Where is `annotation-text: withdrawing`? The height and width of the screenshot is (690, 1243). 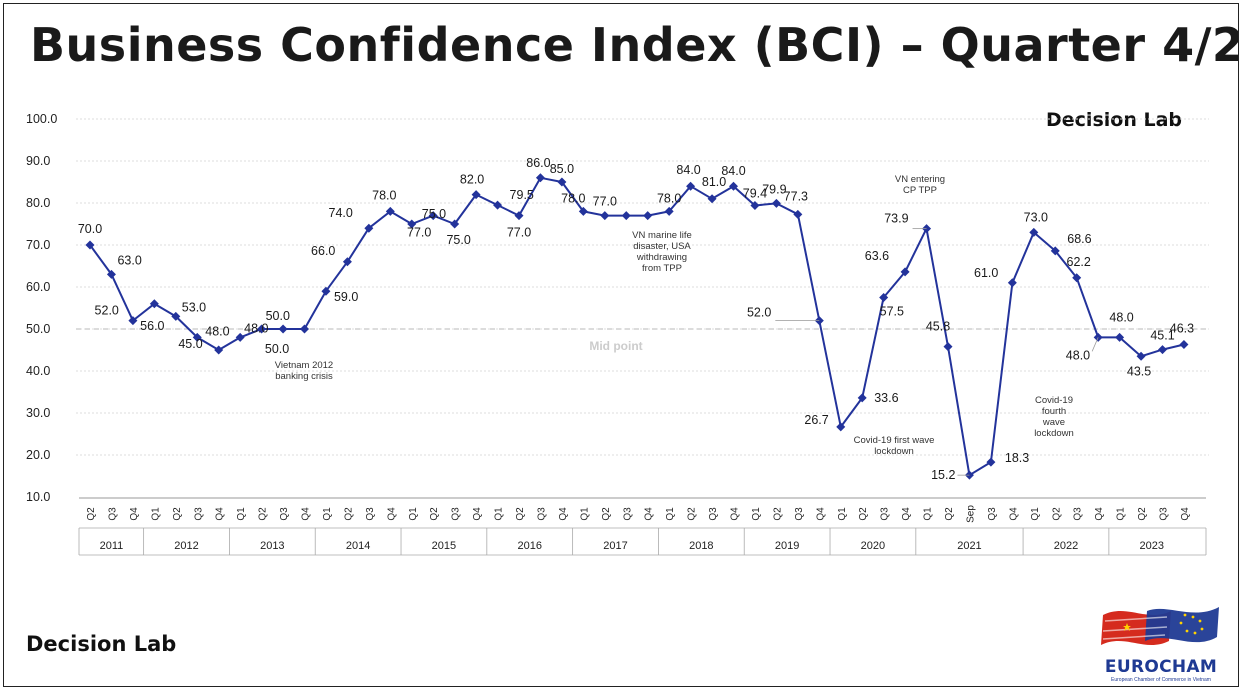 annotation-text: withdrawing is located at coordinates (661, 257).